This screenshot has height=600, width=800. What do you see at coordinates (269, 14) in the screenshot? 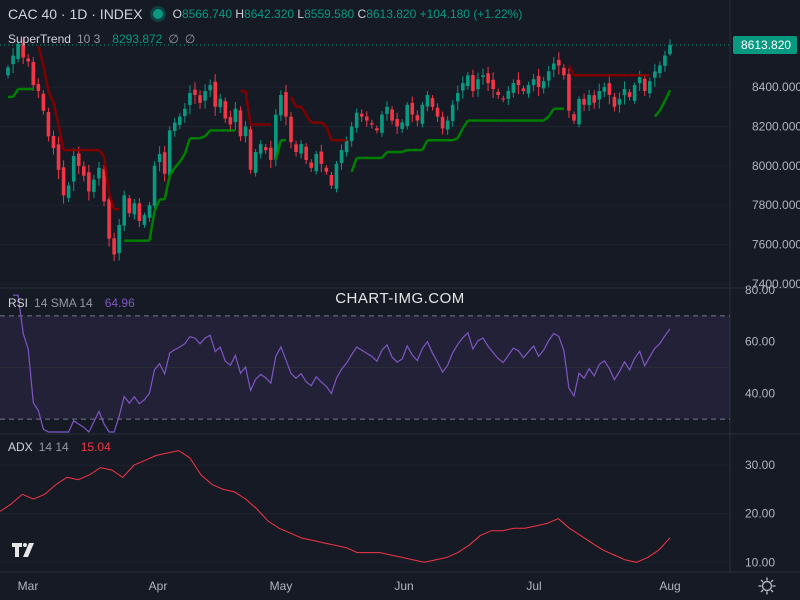
I see `high-value: 8642.320` at bounding box center [269, 14].